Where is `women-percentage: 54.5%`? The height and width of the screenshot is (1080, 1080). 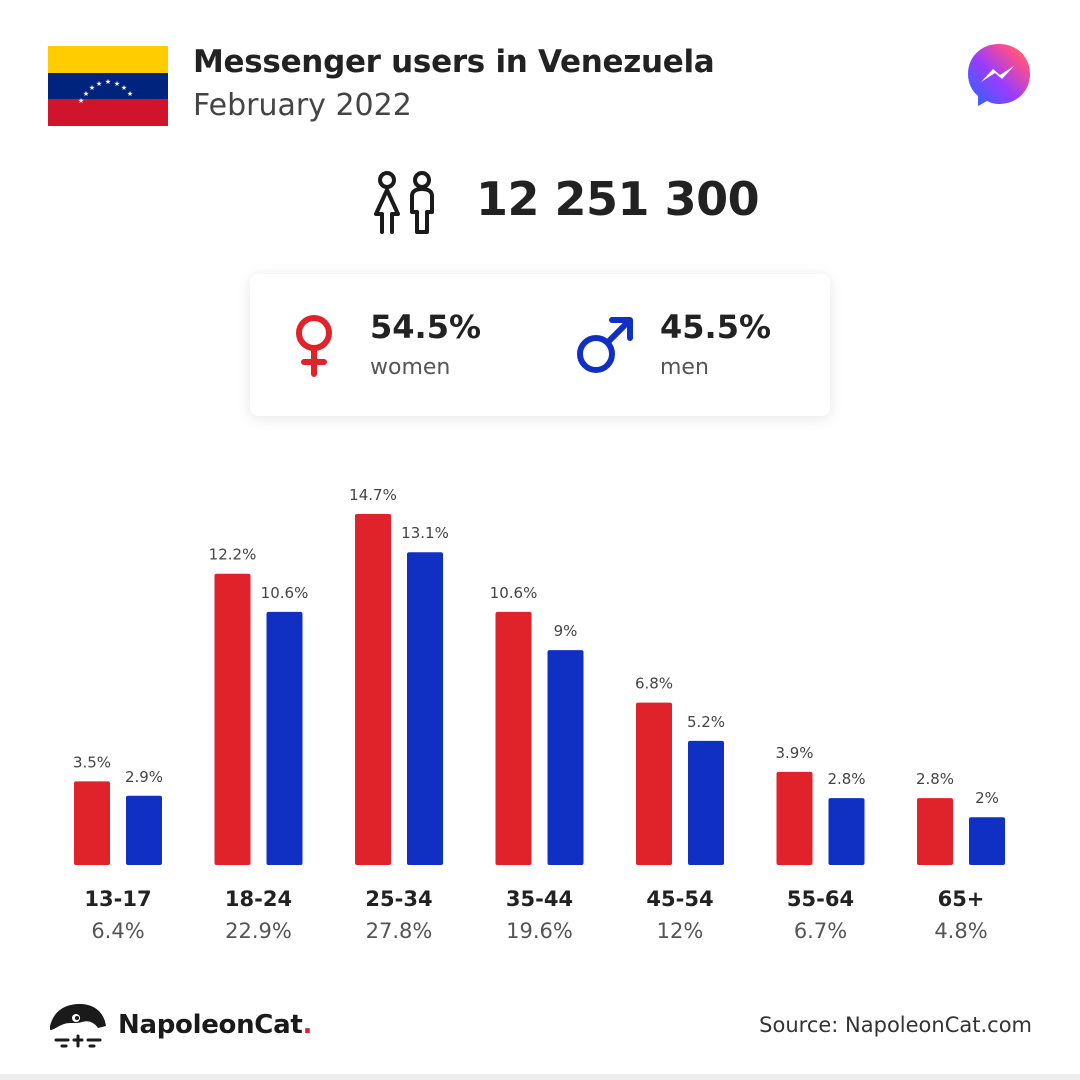
women-percentage: 54.5% is located at coordinates (426, 327).